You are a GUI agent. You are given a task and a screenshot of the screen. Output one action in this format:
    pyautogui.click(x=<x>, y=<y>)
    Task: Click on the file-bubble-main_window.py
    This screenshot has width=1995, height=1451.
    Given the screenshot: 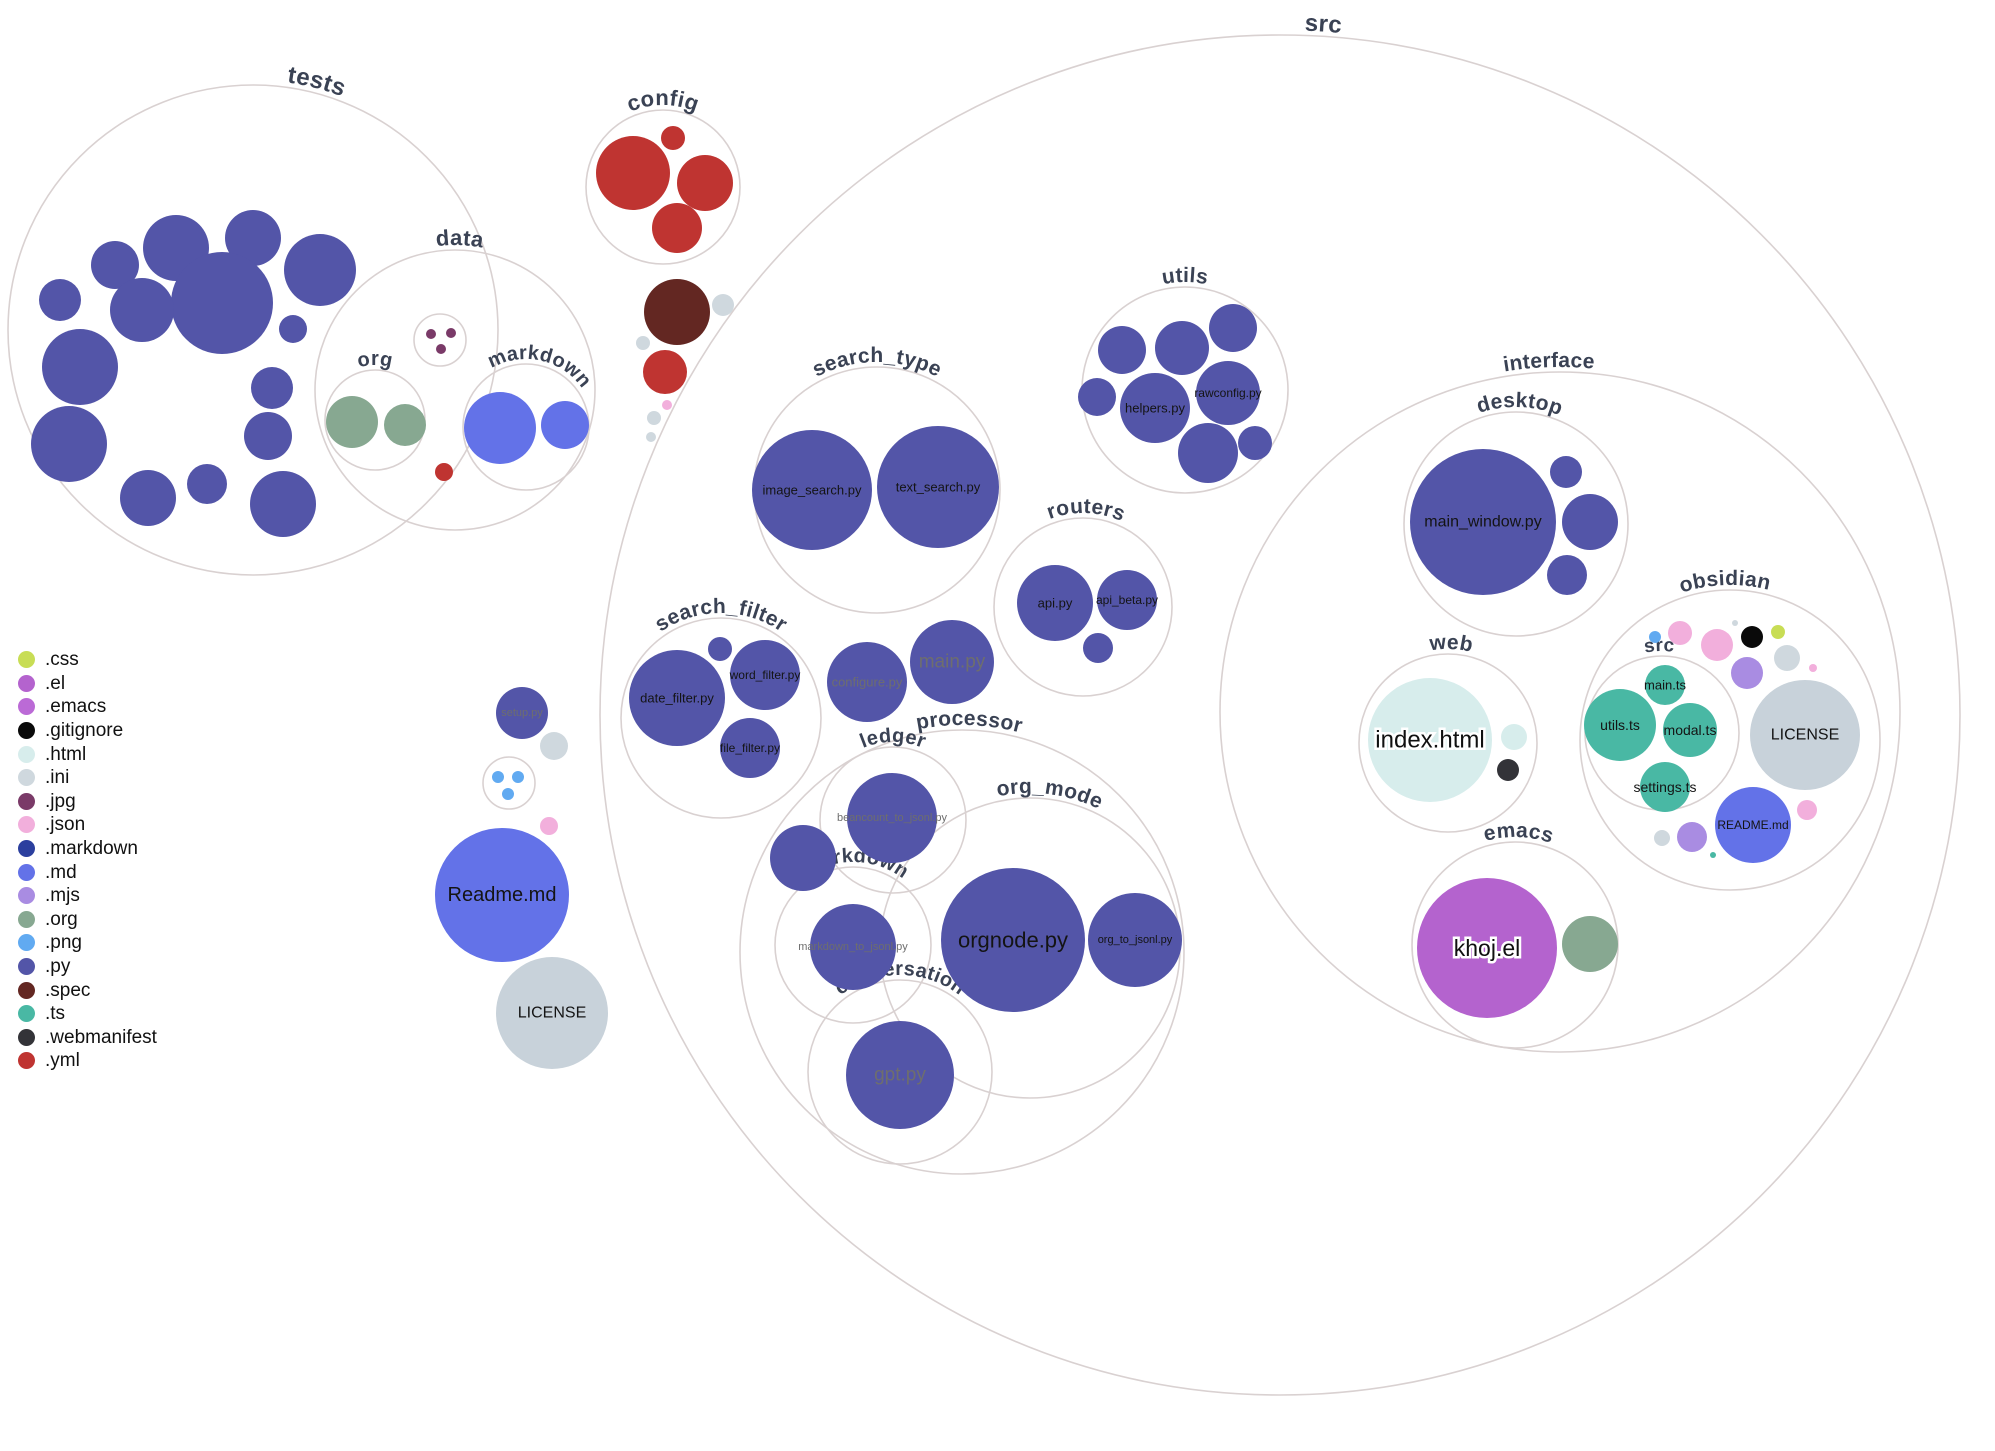 What is the action you would take?
    pyautogui.click(x=1483, y=522)
    